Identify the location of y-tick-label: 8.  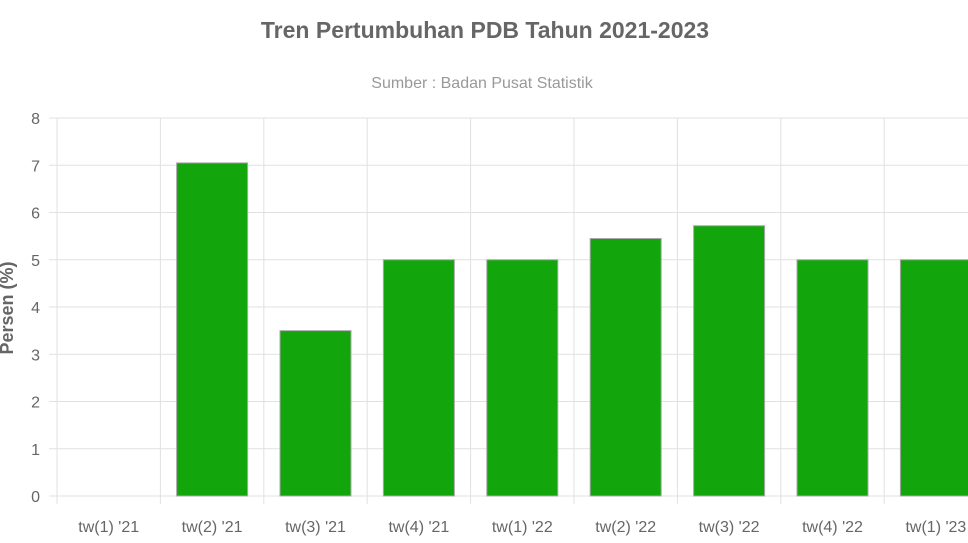
(35, 119).